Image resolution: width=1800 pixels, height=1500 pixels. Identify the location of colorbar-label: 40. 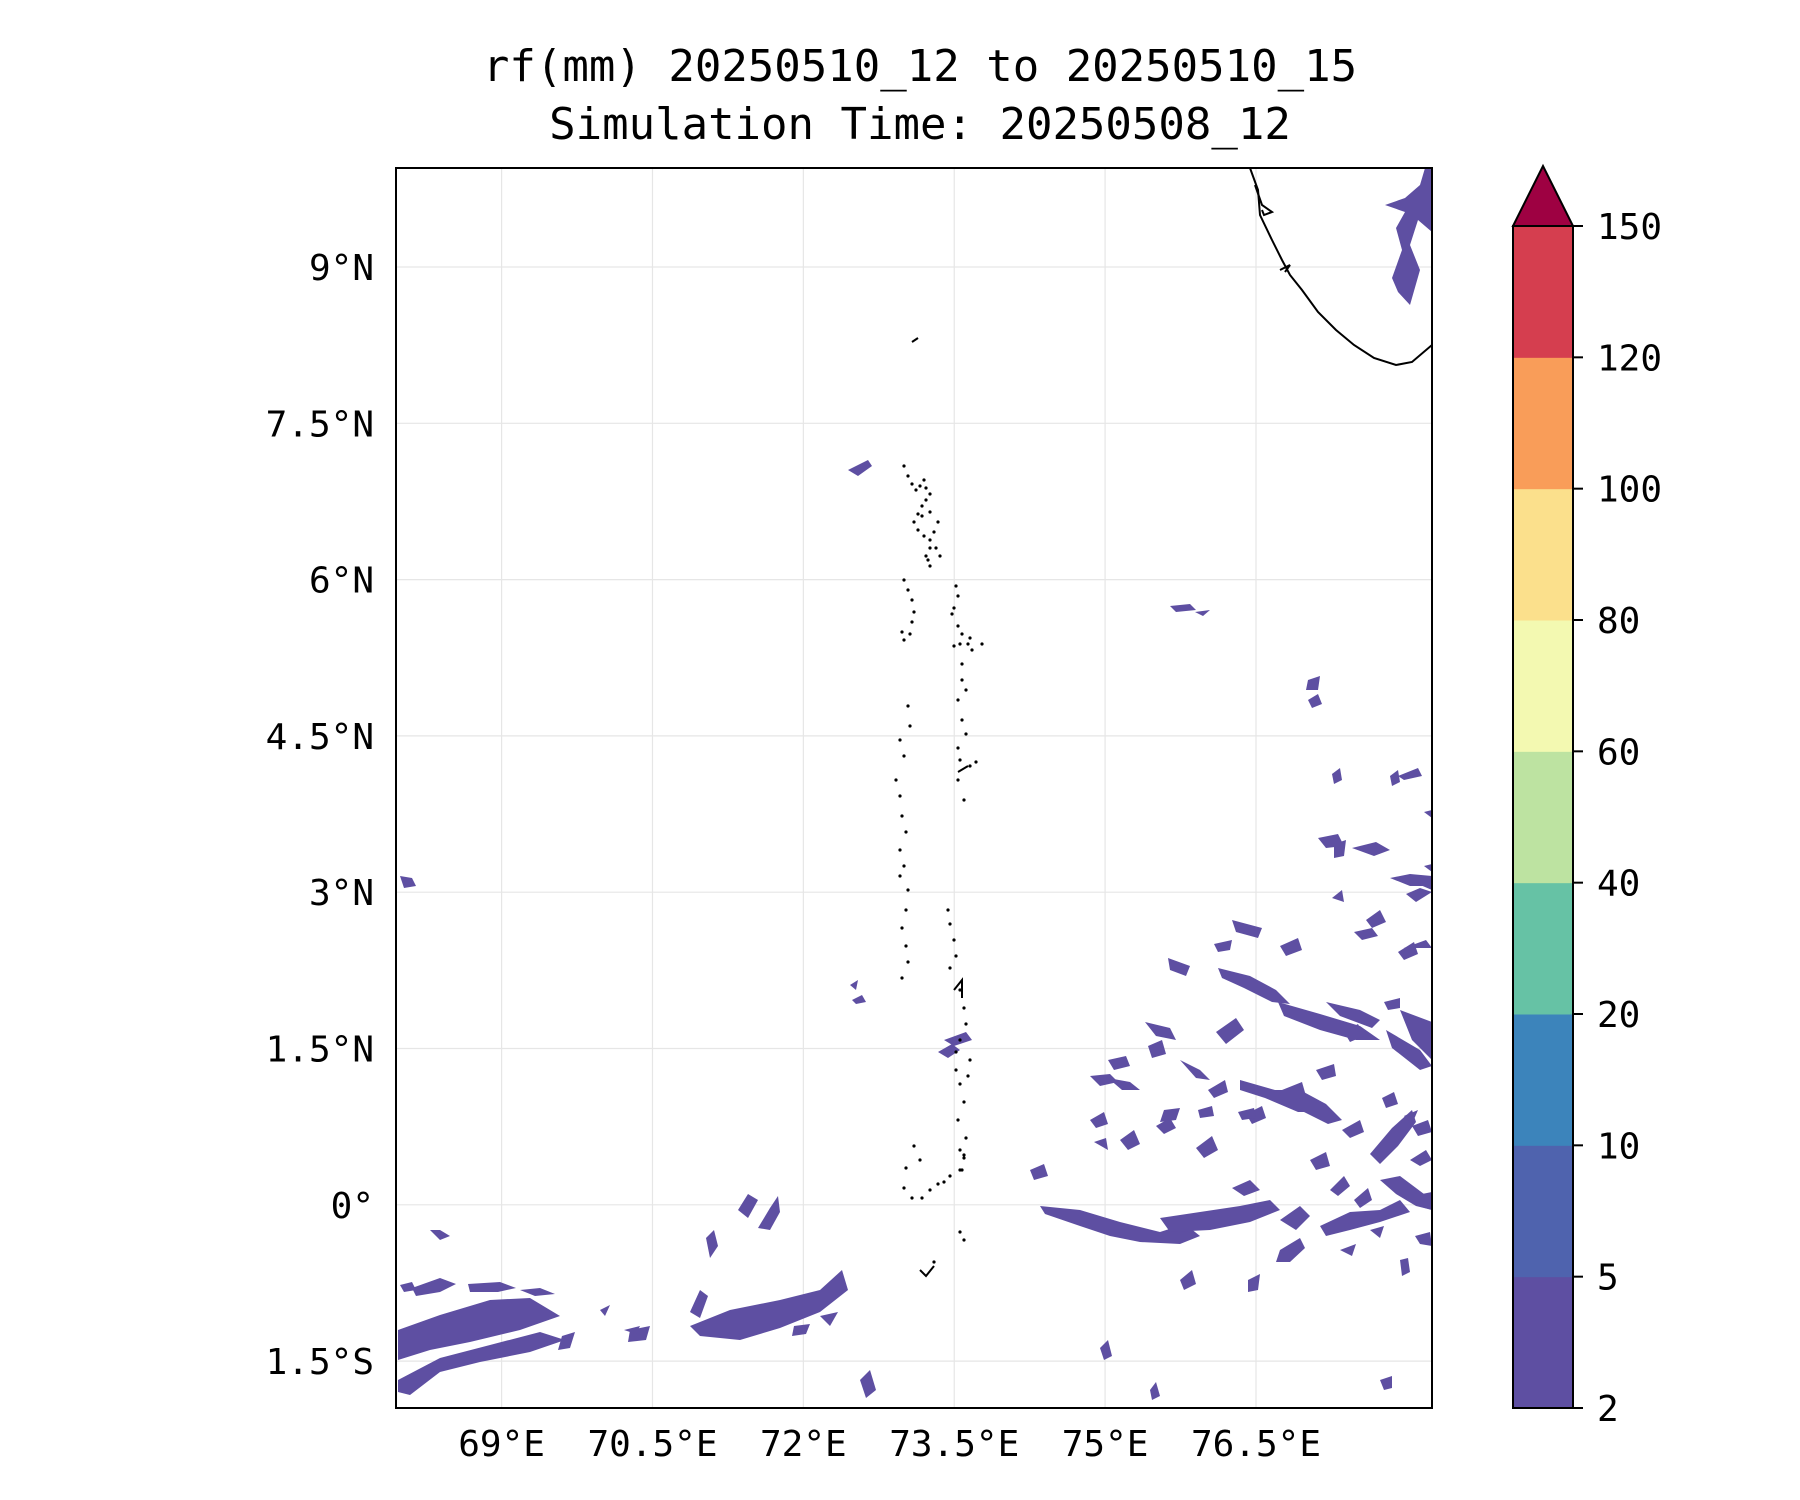
(1618, 884).